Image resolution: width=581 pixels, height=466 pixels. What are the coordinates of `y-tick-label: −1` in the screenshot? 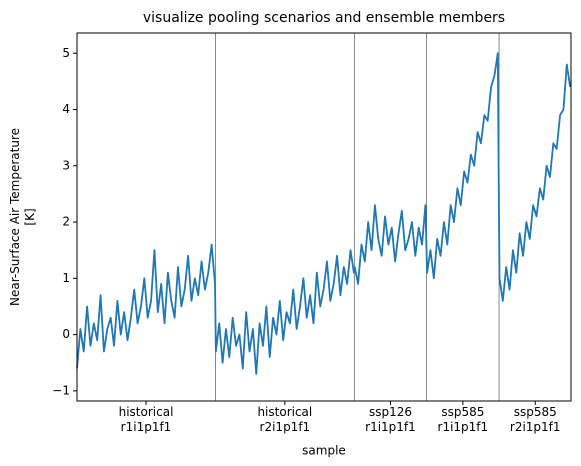 It's located at (61, 390).